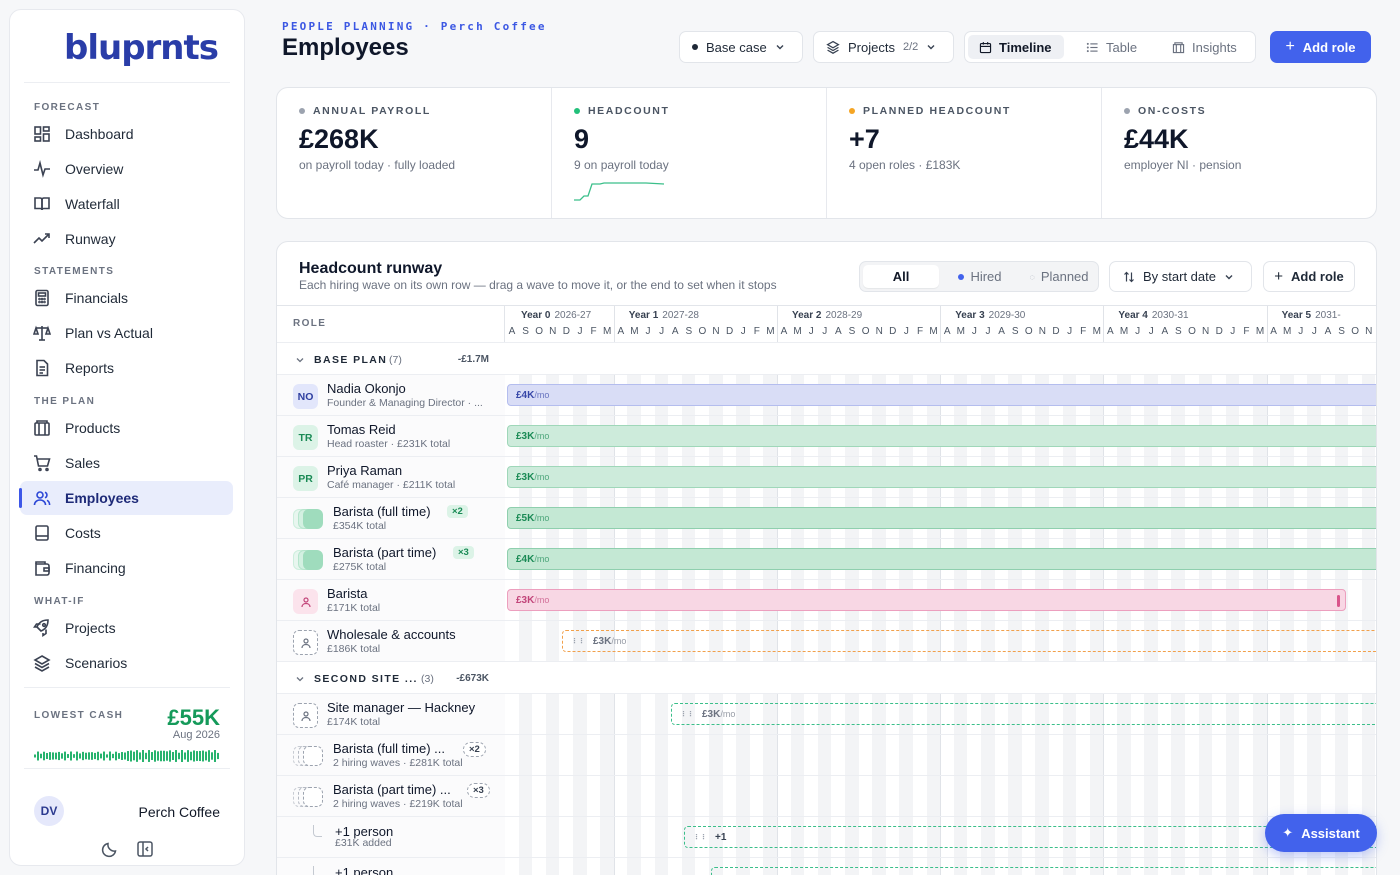 This screenshot has width=1400, height=875. Describe the element at coordinates (1206, 47) in the screenshot. I see `tab-insights: Insights` at that location.